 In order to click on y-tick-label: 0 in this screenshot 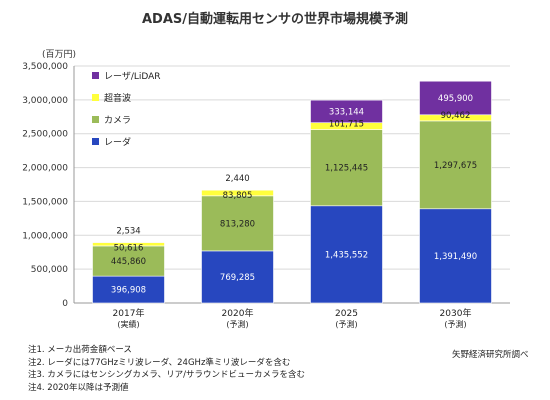, I will do `click(65, 304)`.